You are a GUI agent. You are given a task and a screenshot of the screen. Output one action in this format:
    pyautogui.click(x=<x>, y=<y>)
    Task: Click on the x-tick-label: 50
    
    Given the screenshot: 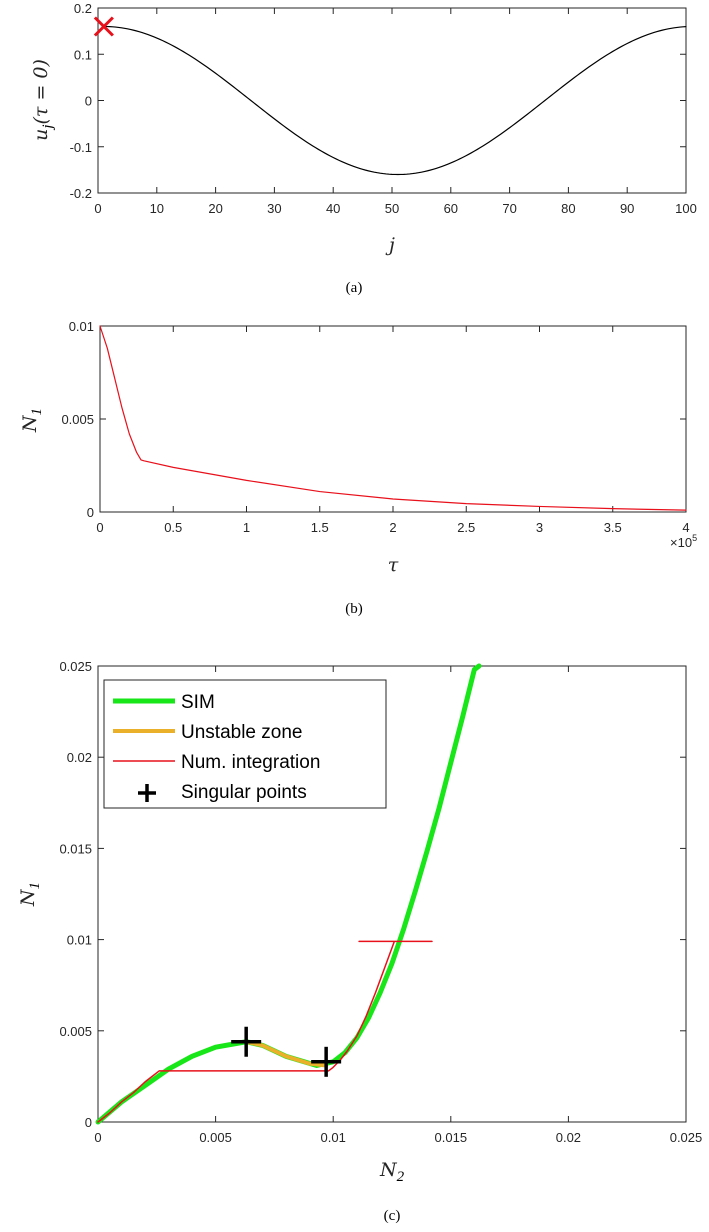 What is the action you would take?
    pyautogui.click(x=392, y=208)
    